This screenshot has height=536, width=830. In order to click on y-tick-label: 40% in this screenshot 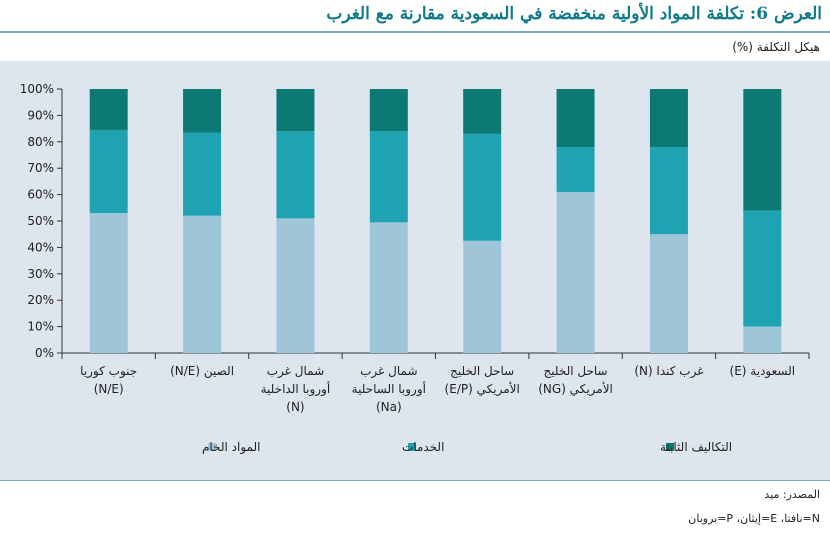, I will do `click(40, 247)`.